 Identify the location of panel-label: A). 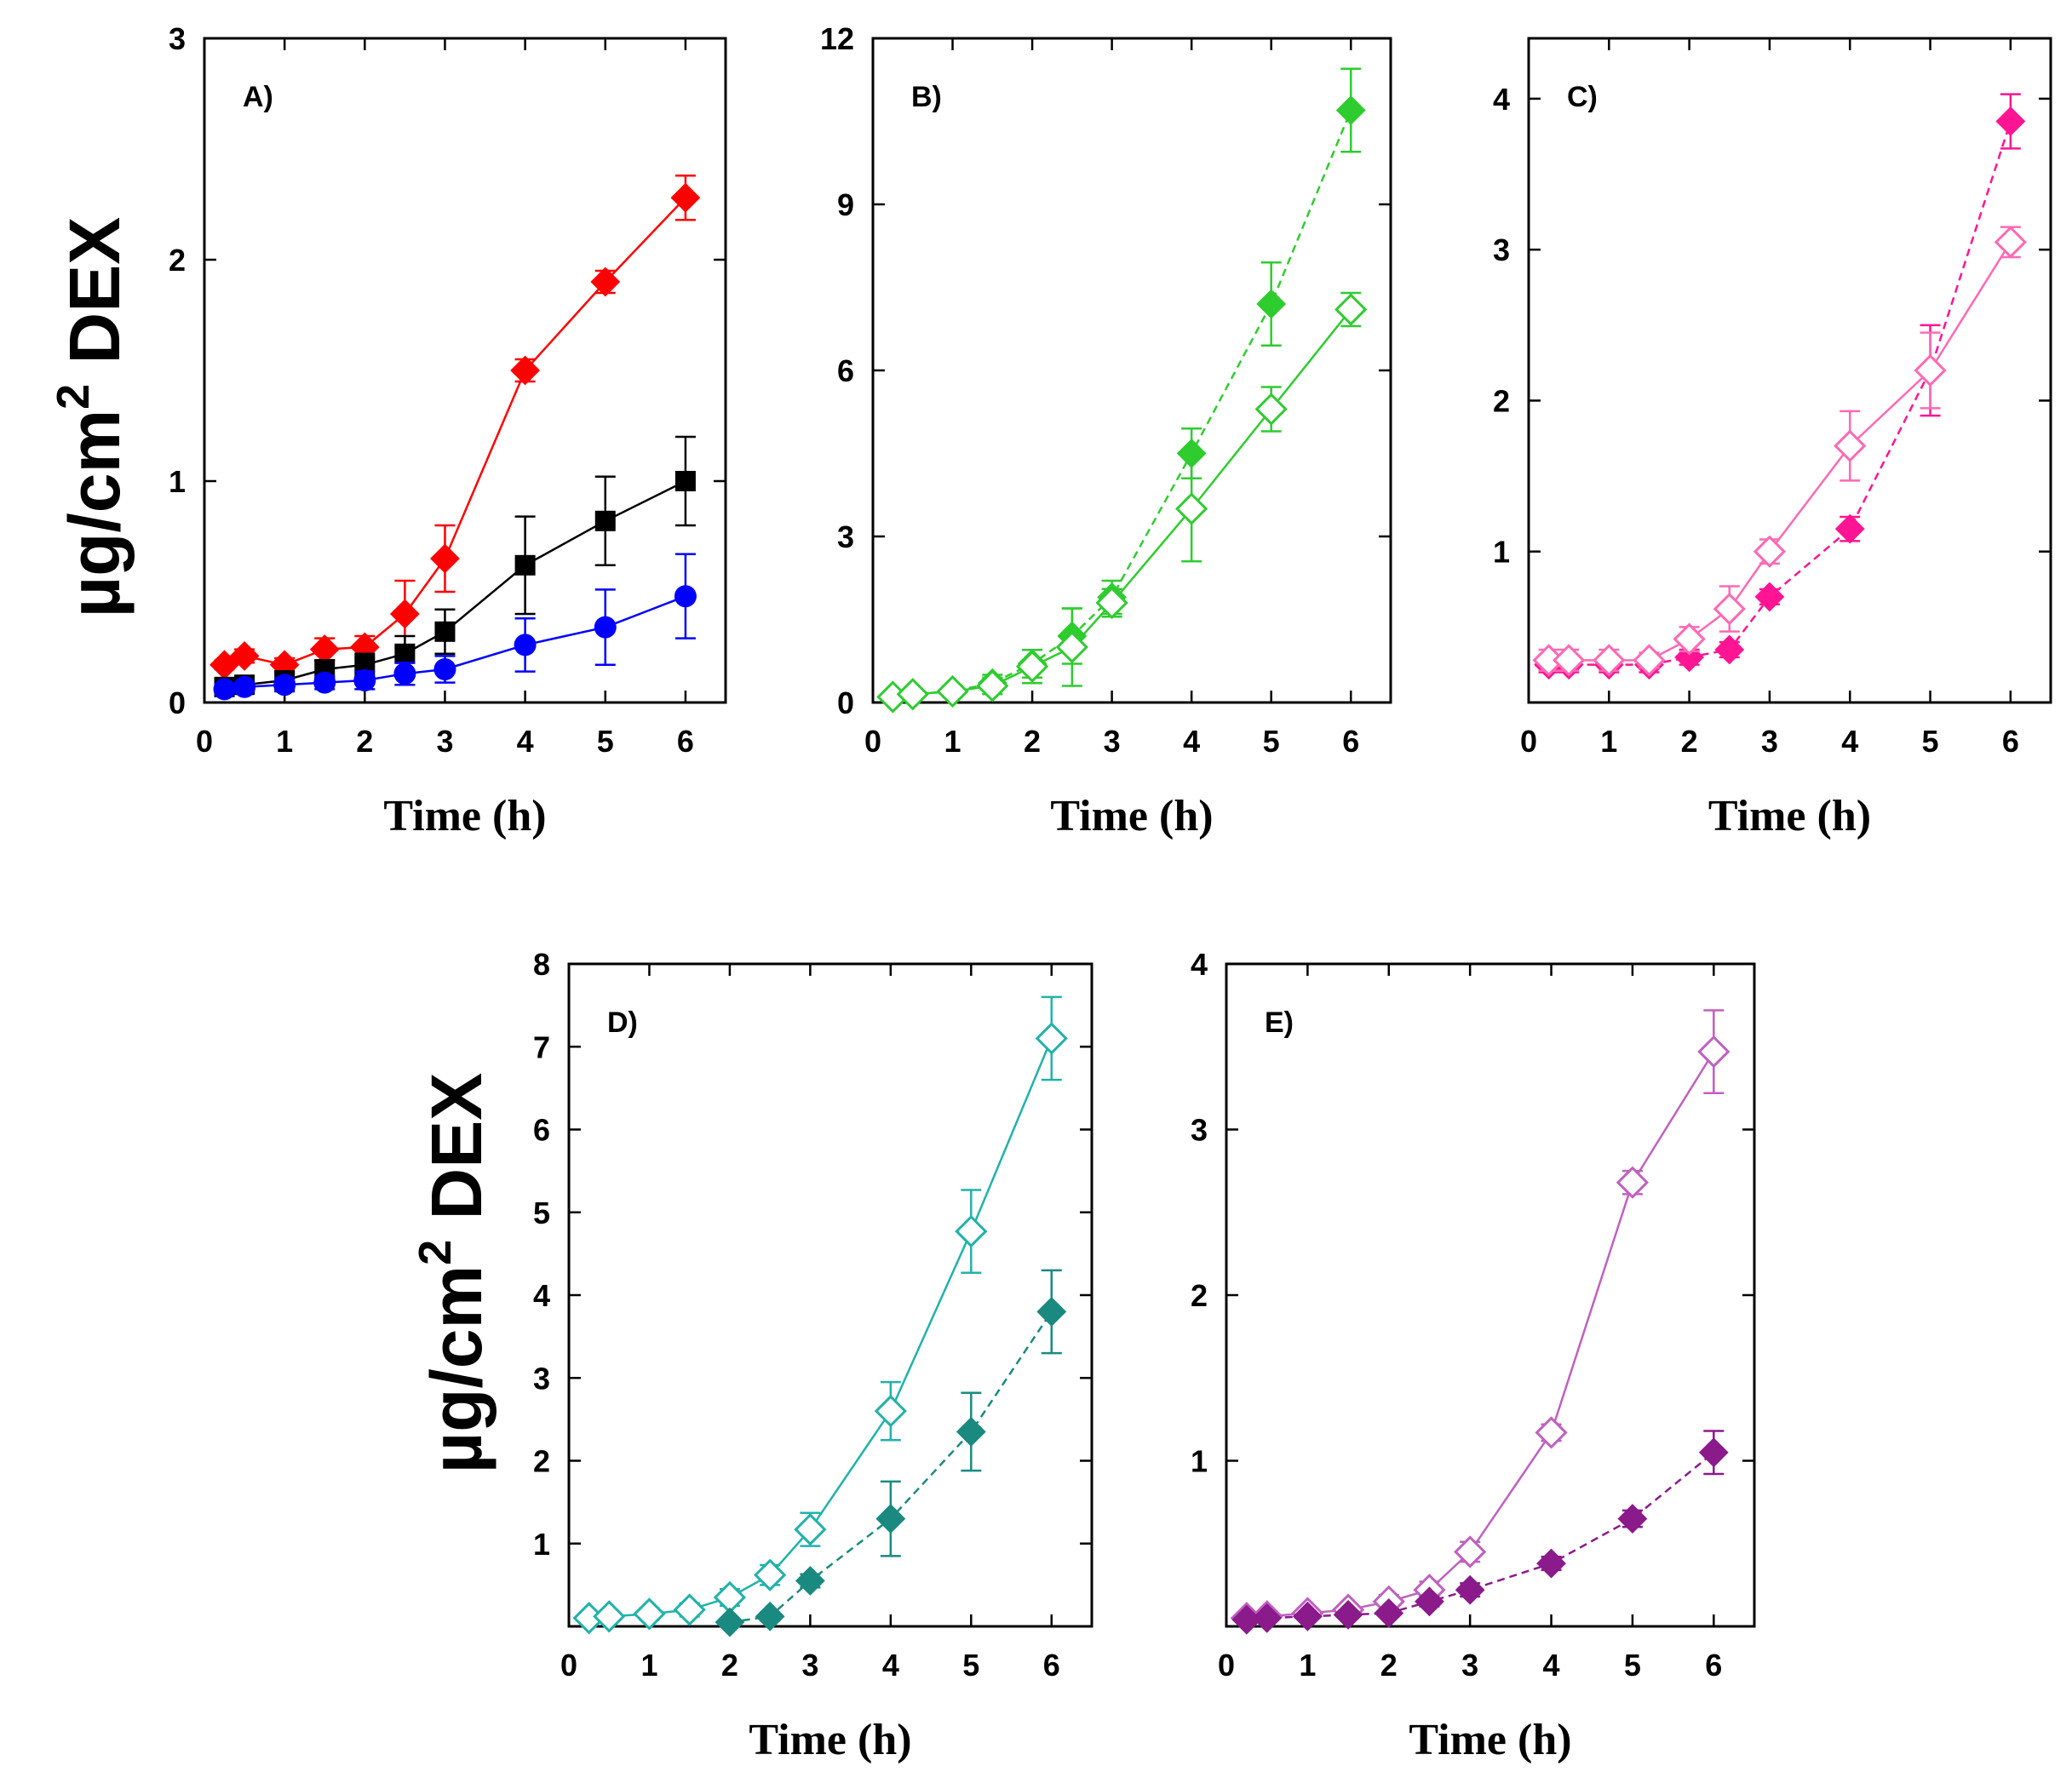
(258, 97).